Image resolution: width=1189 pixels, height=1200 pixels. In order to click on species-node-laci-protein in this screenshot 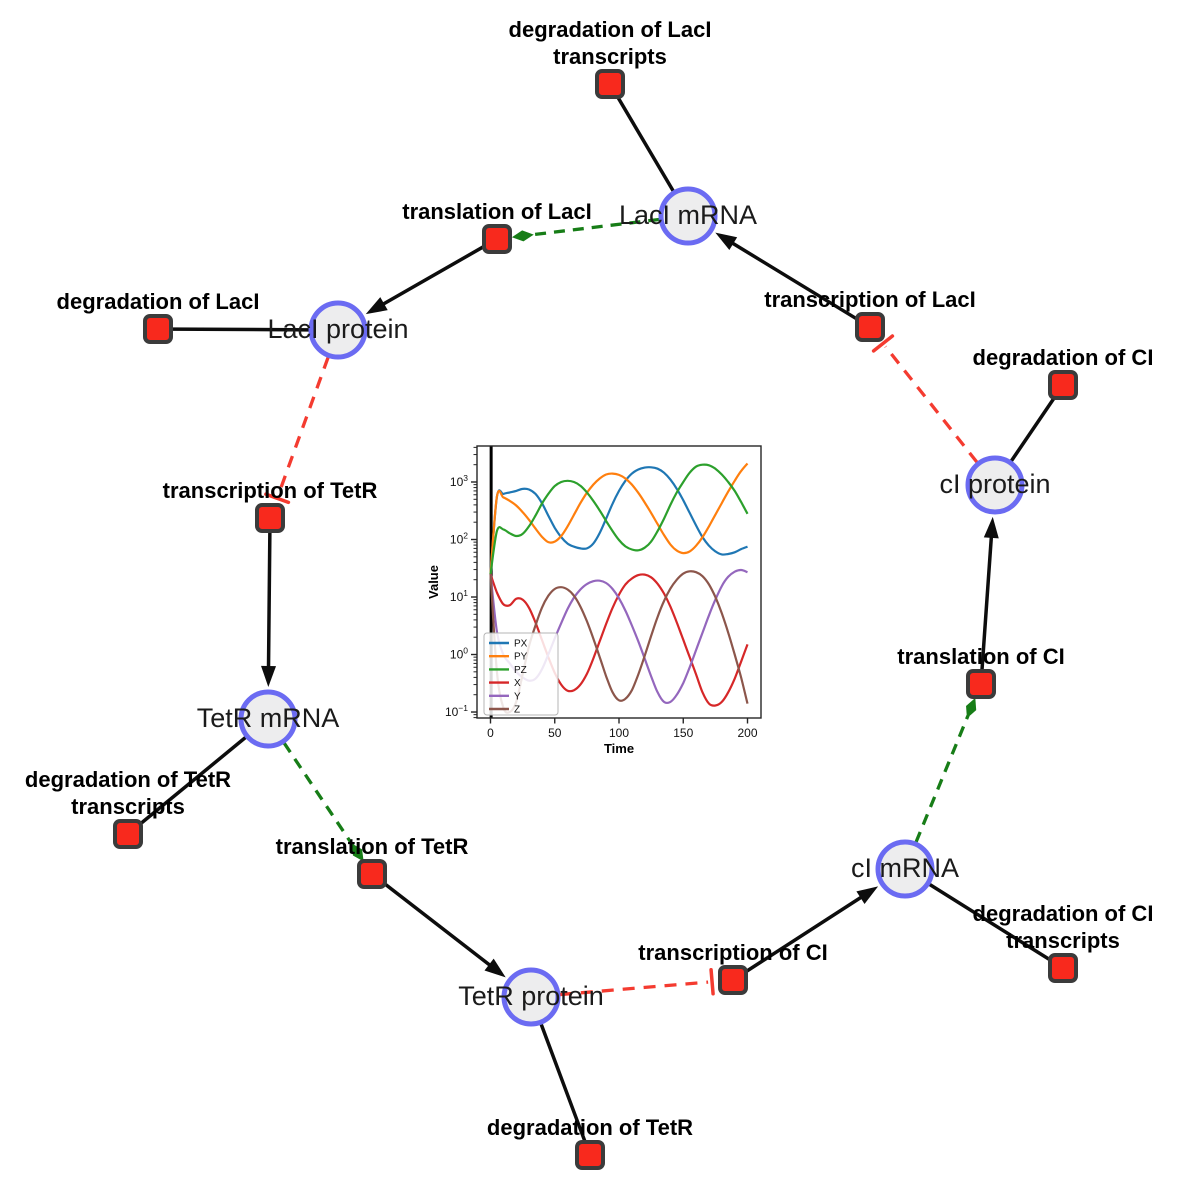, I will do `click(338, 330)`.